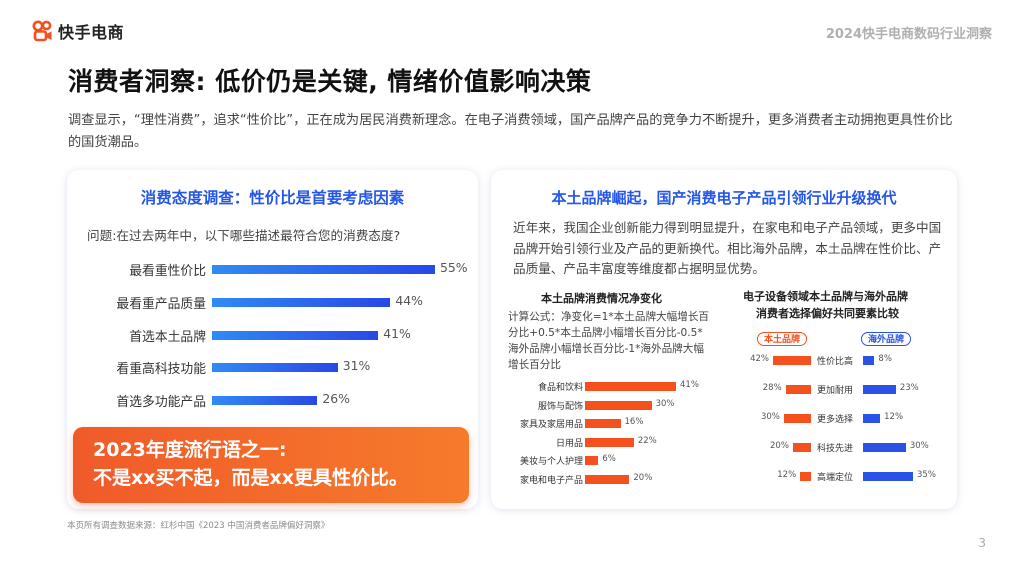 The height and width of the screenshot is (576, 1024). What do you see at coordinates (787, 475) in the screenshot?
I see `compare-local-value: 12%` at bounding box center [787, 475].